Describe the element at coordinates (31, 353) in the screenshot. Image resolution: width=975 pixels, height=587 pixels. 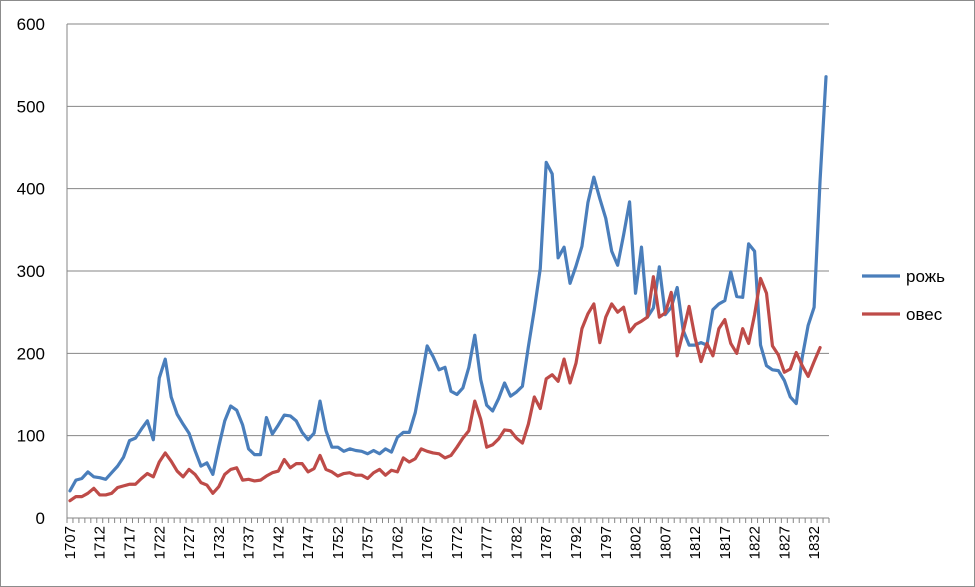
I see `y-tick-label: 200` at that location.